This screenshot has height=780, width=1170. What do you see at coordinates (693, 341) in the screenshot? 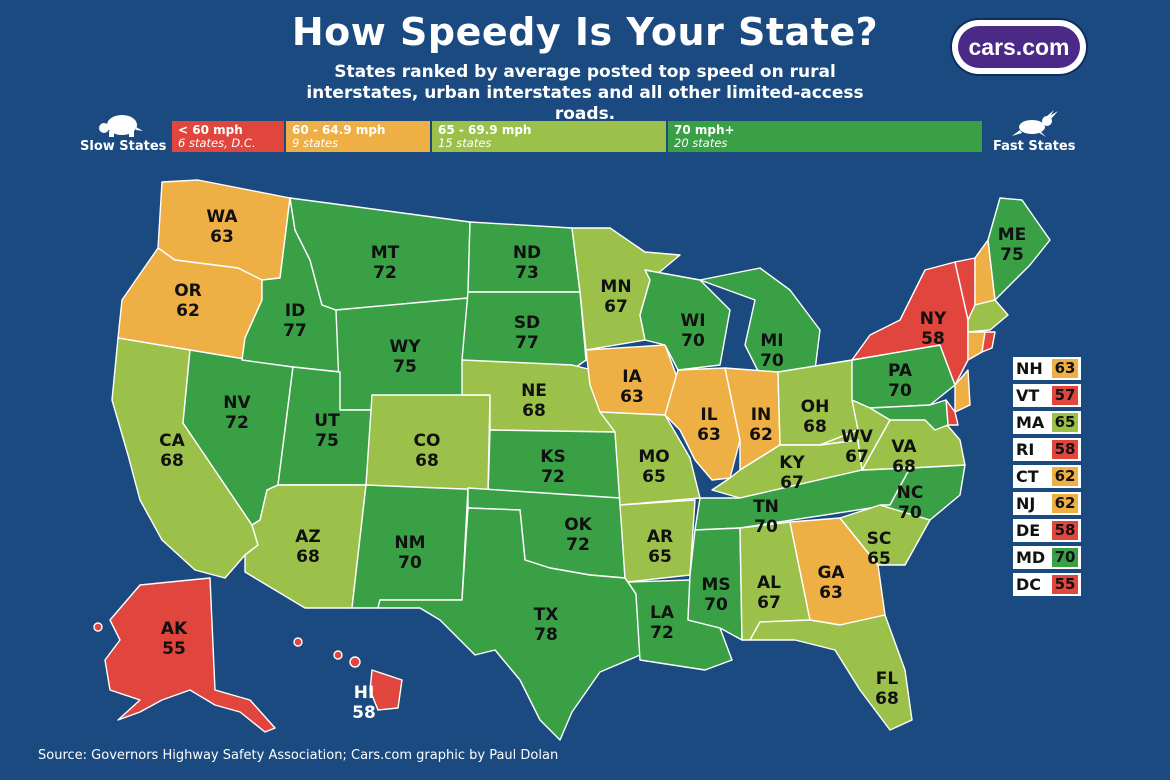
I see `state-speed-WI: 70` at bounding box center [693, 341].